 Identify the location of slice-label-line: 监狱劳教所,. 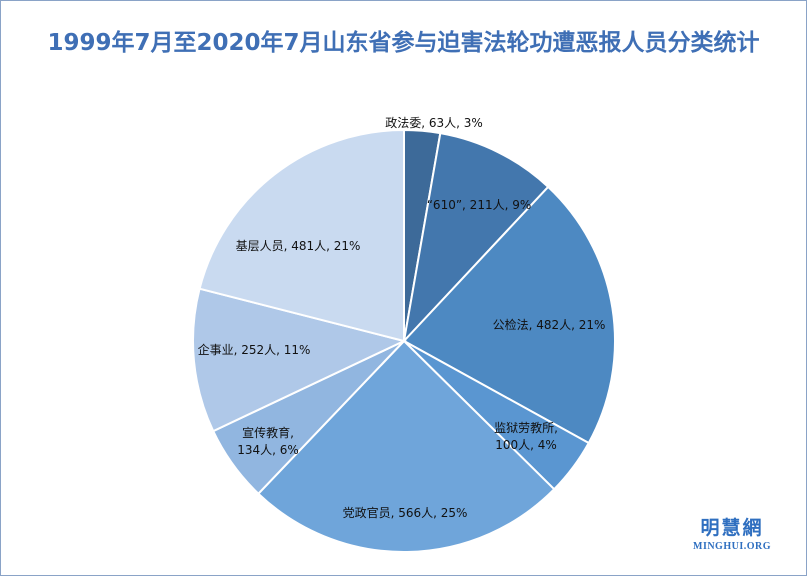
(526, 427).